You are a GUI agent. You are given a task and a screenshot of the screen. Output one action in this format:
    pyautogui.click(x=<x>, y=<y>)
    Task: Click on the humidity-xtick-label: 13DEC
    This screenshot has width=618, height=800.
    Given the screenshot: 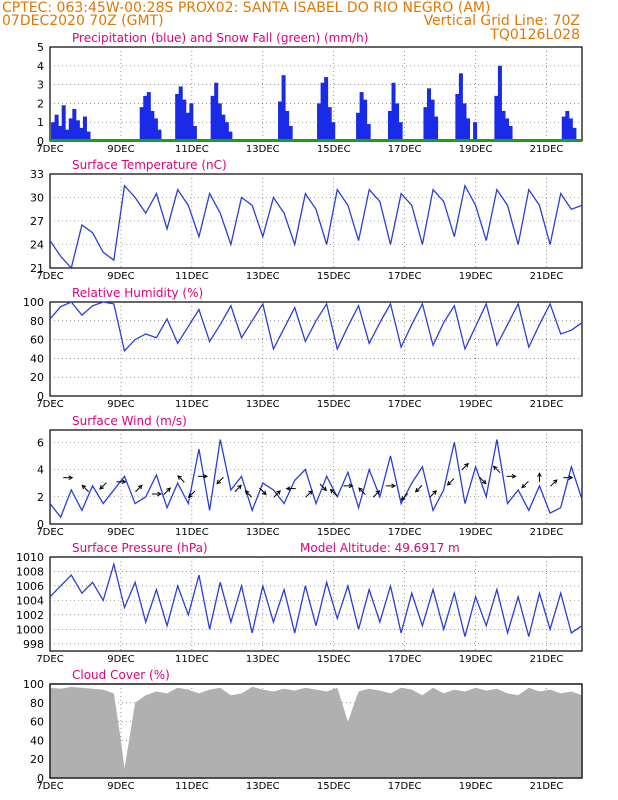 What is the action you would take?
    pyautogui.click(x=263, y=404)
    